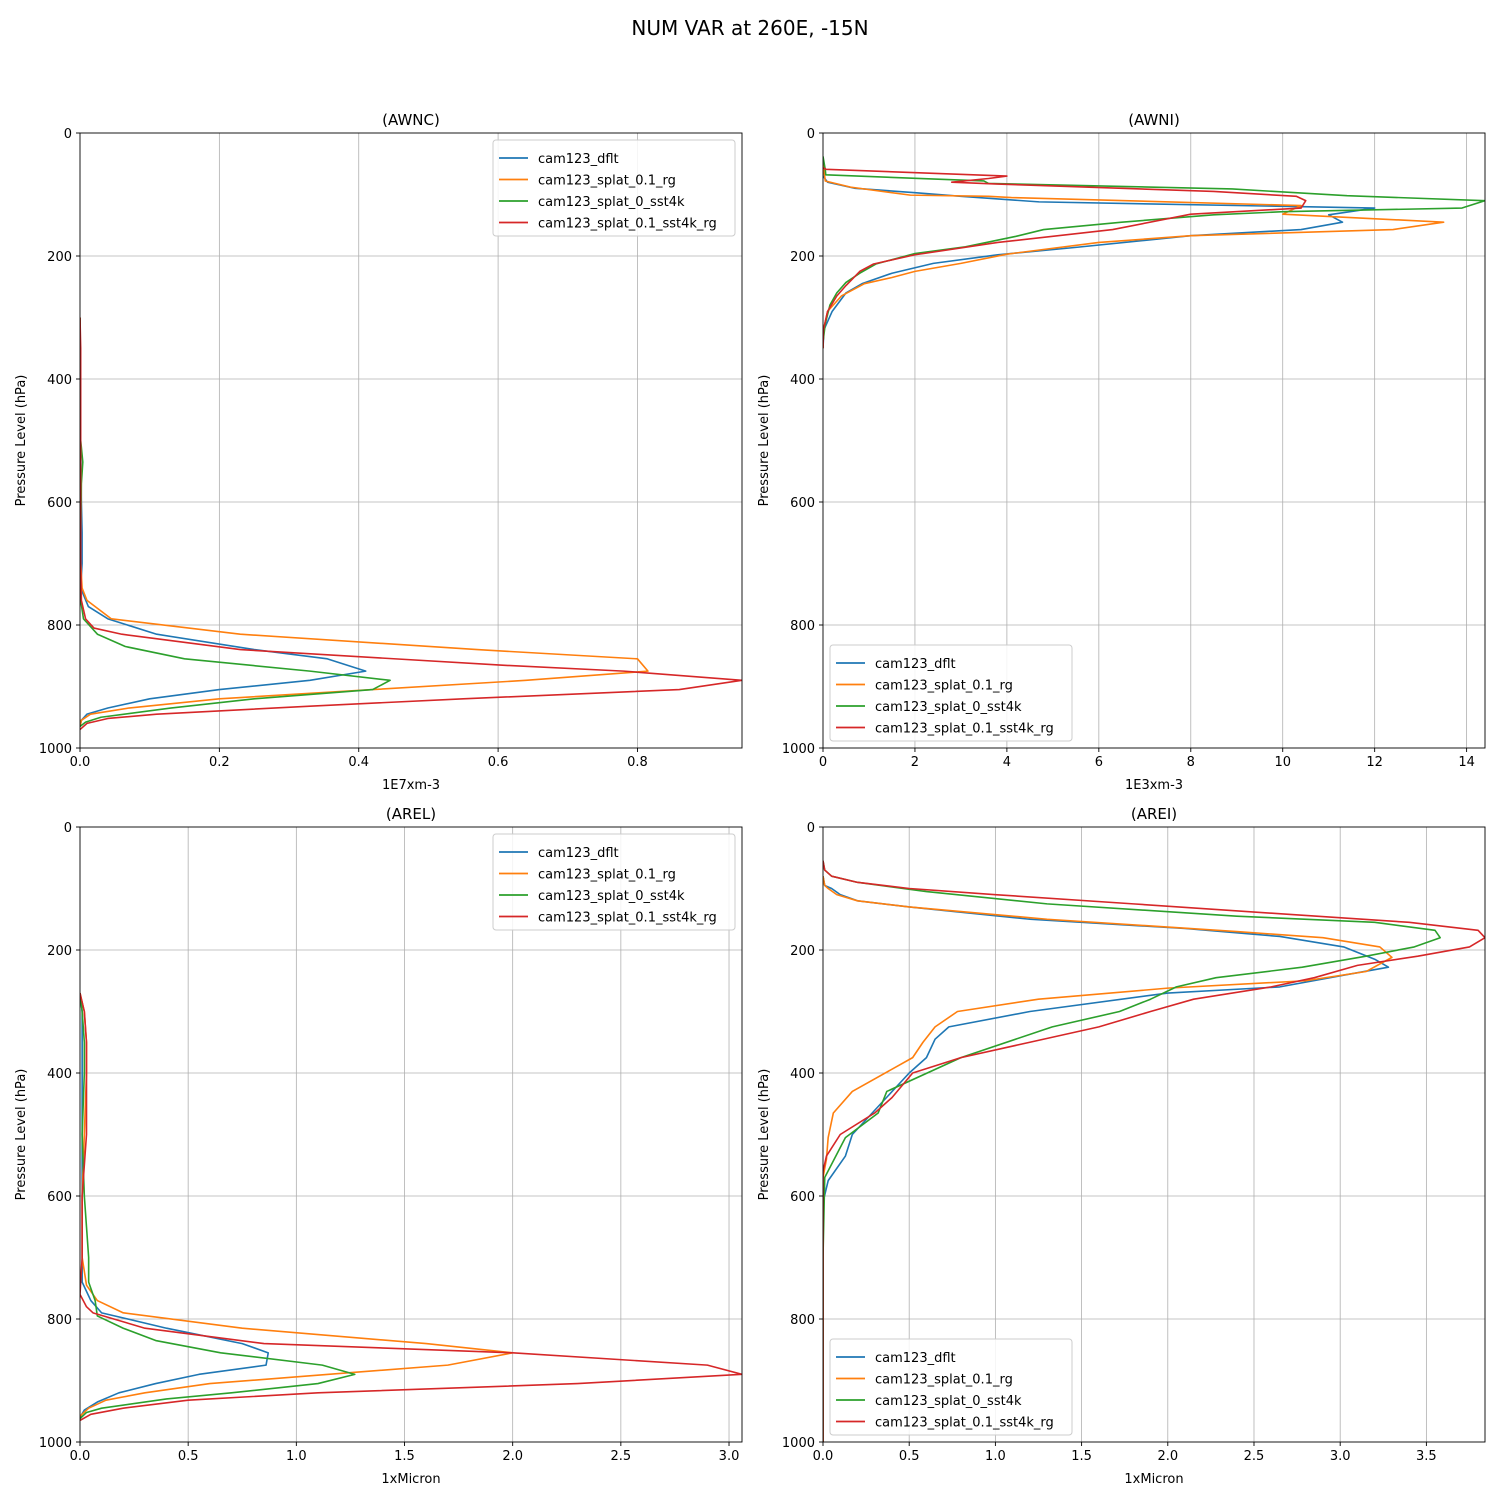  I want to click on x-tick-label: 6, so click(1099, 762).